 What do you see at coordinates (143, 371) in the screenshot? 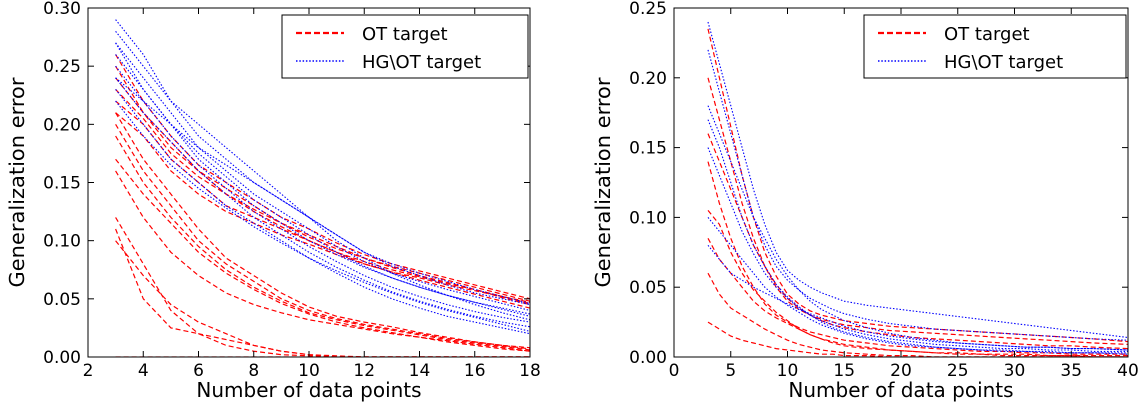
I see `x-tick-label: 4` at bounding box center [143, 371].